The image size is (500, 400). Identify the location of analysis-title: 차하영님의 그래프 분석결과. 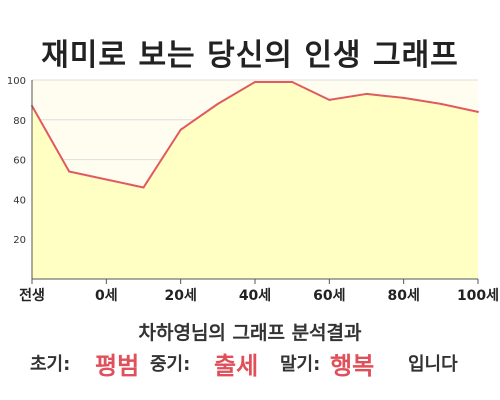
(250, 333).